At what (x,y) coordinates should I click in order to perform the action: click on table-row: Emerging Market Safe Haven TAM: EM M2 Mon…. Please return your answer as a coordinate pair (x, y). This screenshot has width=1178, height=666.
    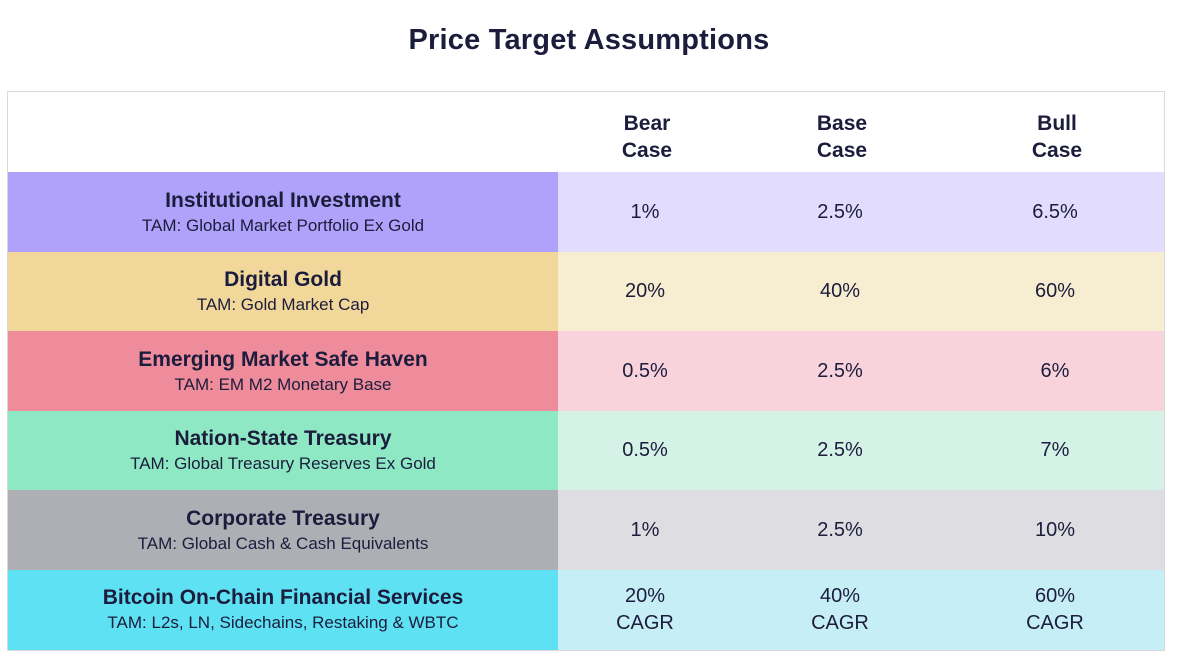
    Looking at the image, I should click on (586, 371).